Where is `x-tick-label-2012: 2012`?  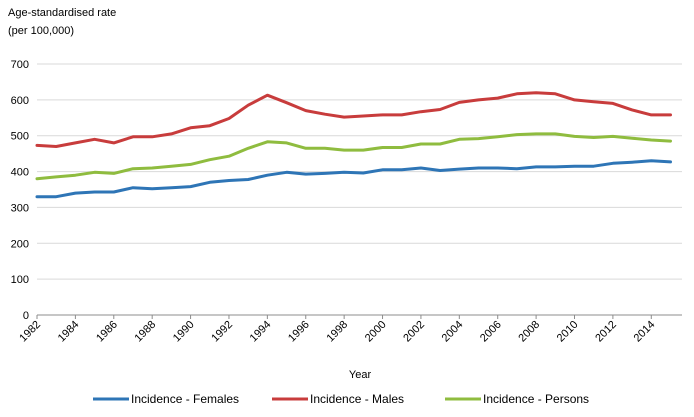 x-tick-label-2012: 2012 is located at coordinates (606, 332).